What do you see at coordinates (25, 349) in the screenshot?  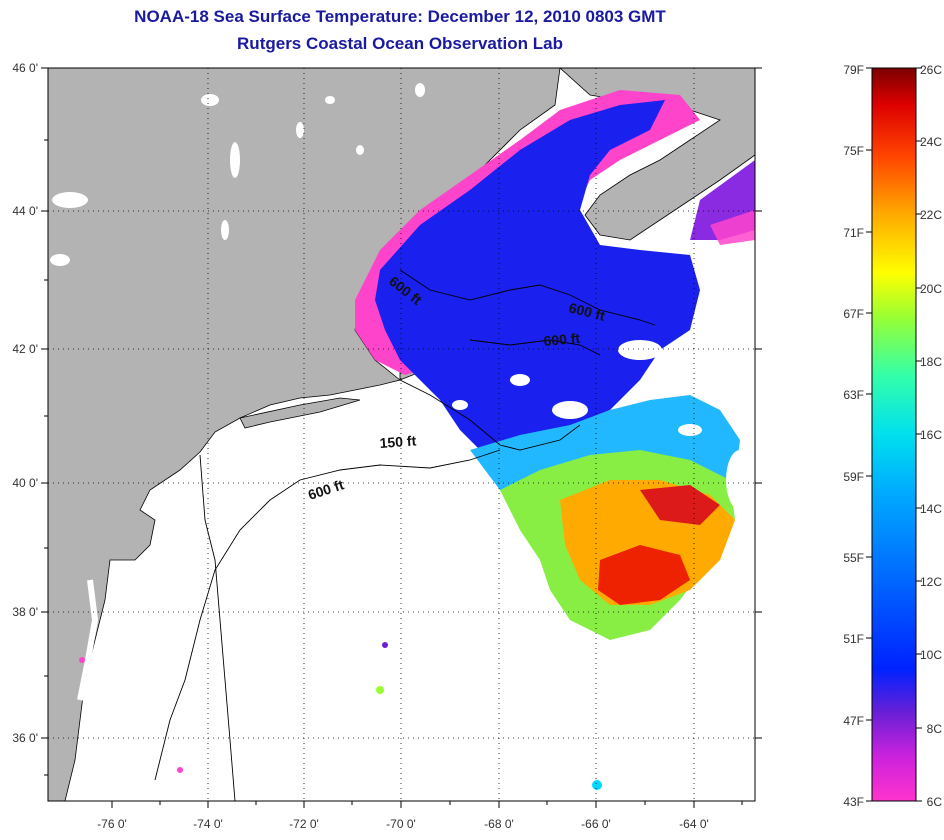 I see `lat-tick-42: 42 0'` at bounding box center [25, 349].